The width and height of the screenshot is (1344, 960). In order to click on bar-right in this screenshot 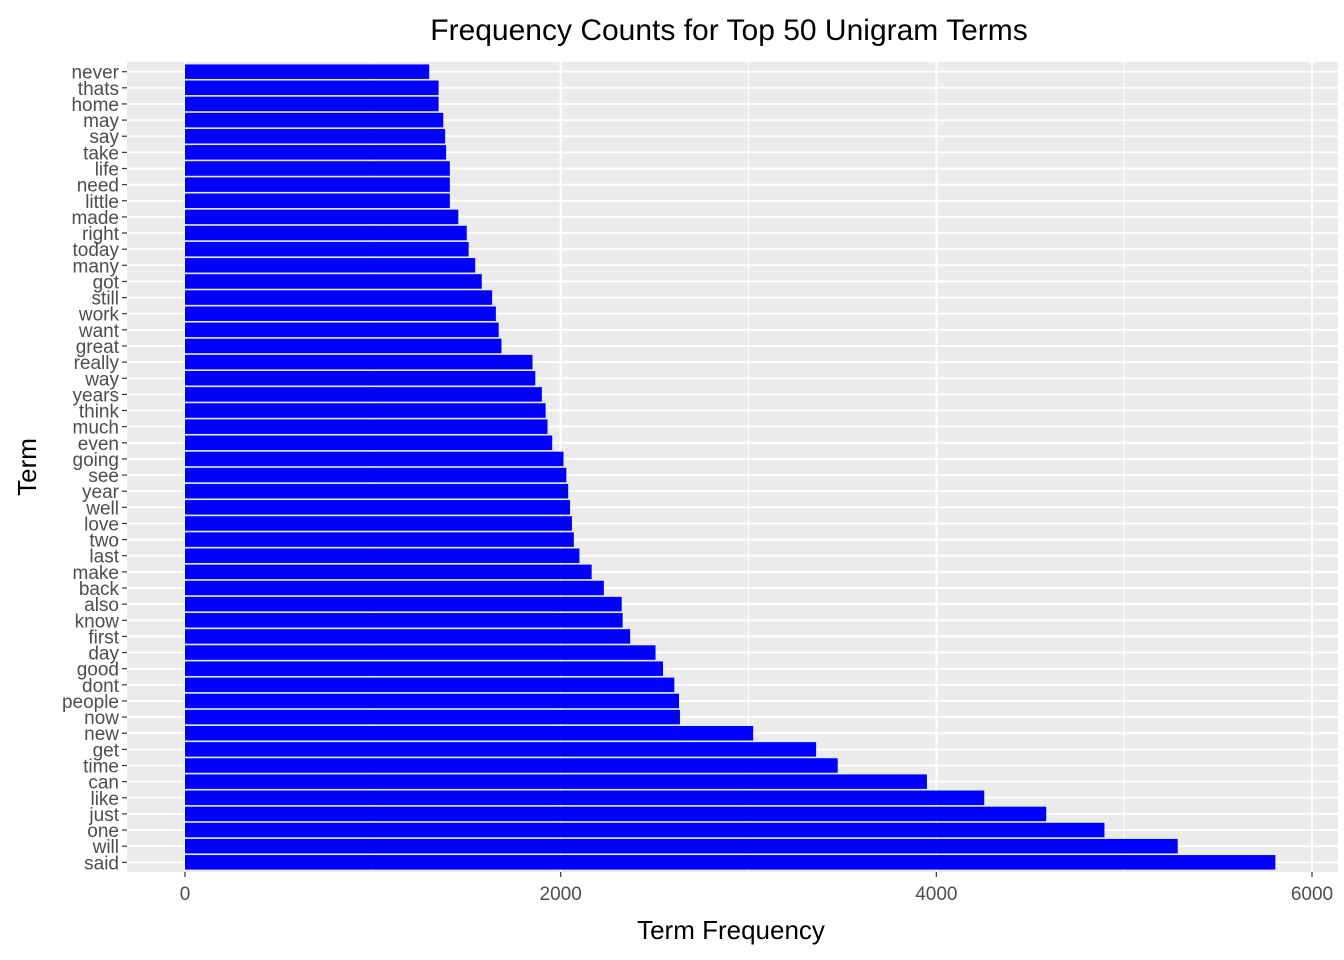, I will do `click(326, 233)`.